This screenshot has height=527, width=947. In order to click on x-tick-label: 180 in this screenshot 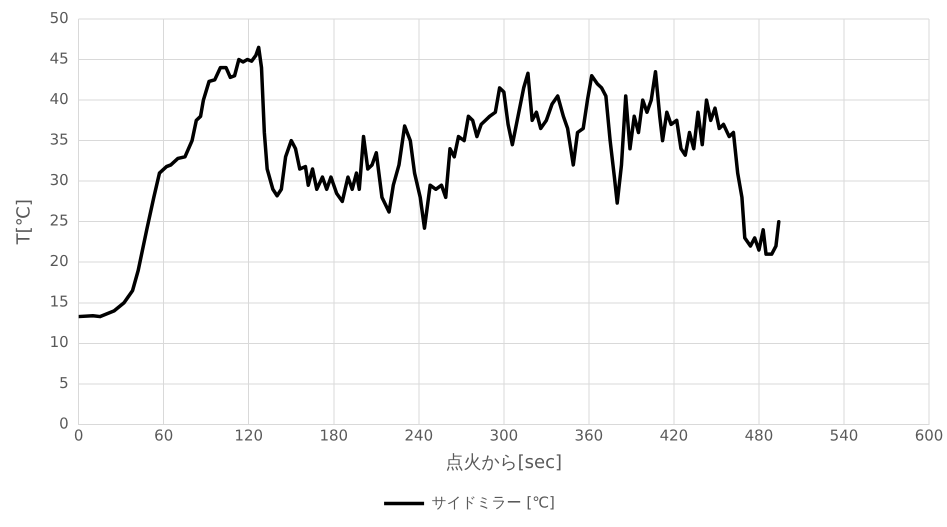, I will do `click(333, 435)`.